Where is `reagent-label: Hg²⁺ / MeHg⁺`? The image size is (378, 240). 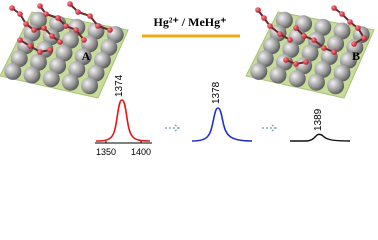
reagent-label: Hg²⁺ / MeHg⁺ is located at coordinates (190, 22).